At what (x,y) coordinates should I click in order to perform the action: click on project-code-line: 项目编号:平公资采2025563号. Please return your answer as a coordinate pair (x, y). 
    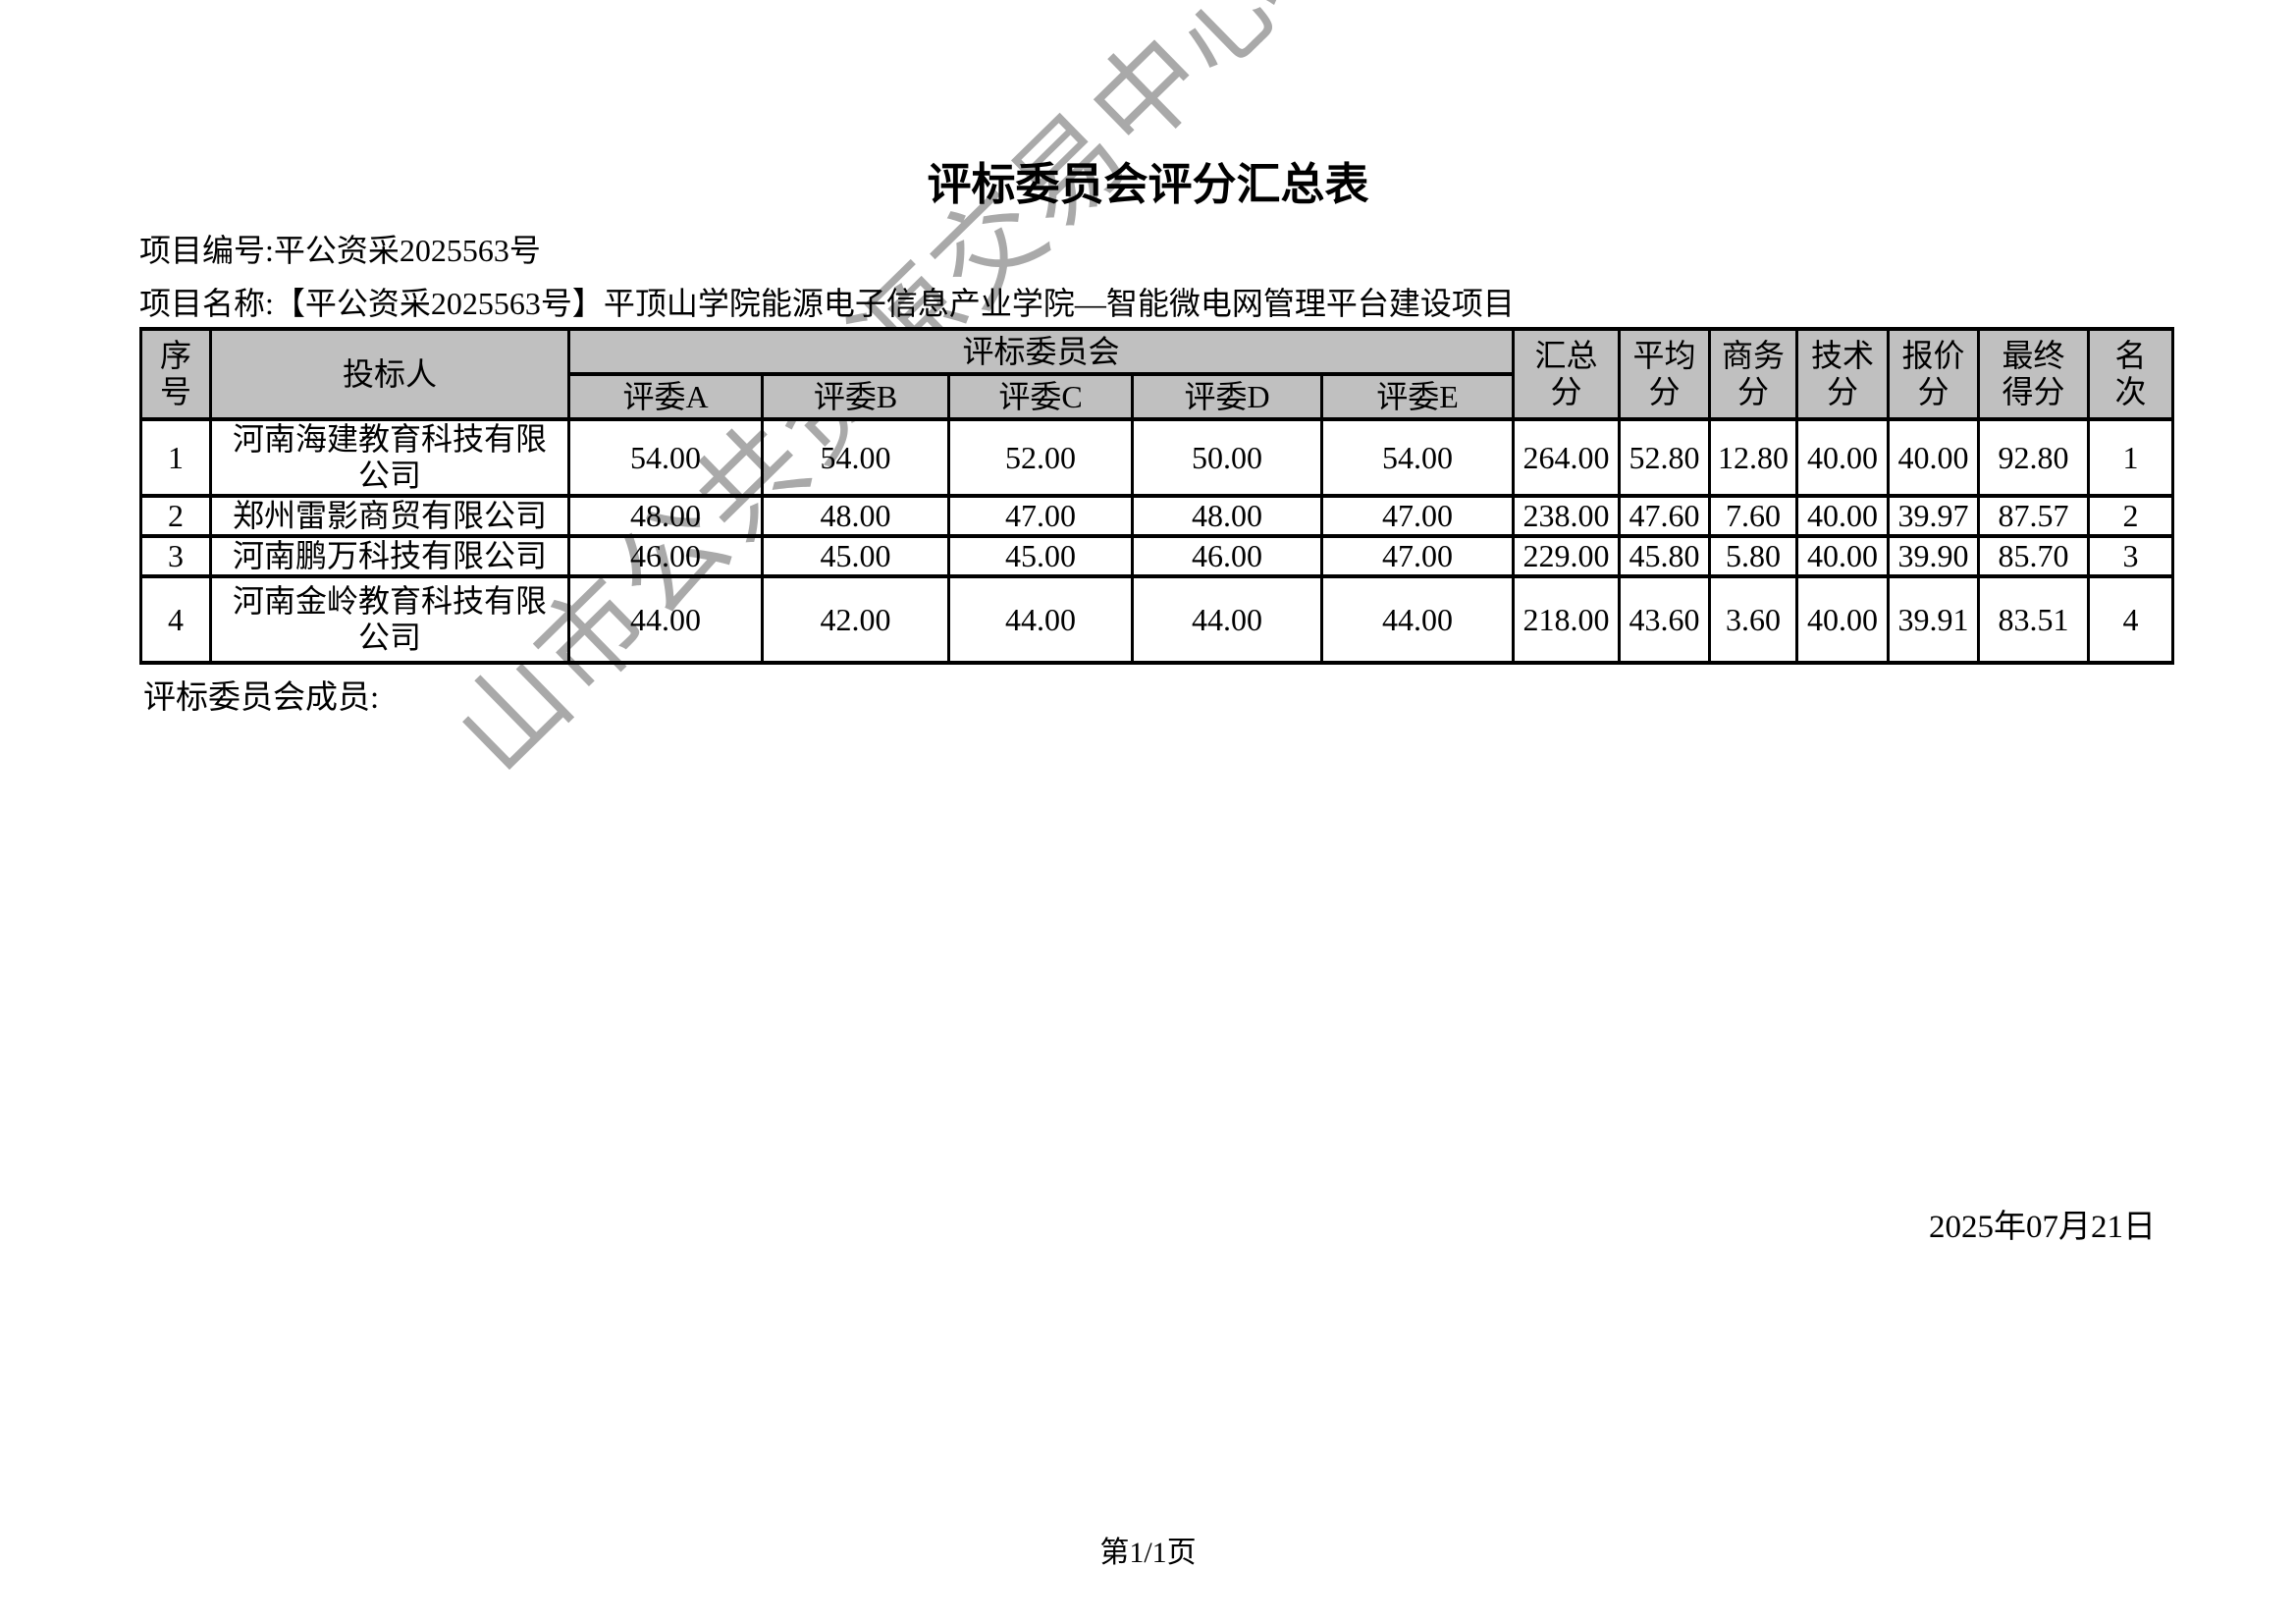
    Looking at the image, I should click on (340, 250).